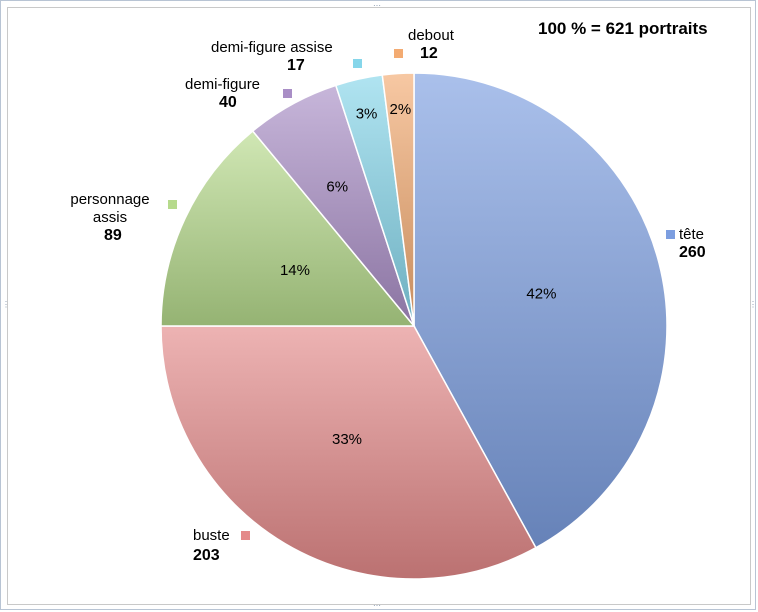  Describe the element at coordinates (110, 208) in the screenshot. I see `slice-name: personnage assis` at that location.